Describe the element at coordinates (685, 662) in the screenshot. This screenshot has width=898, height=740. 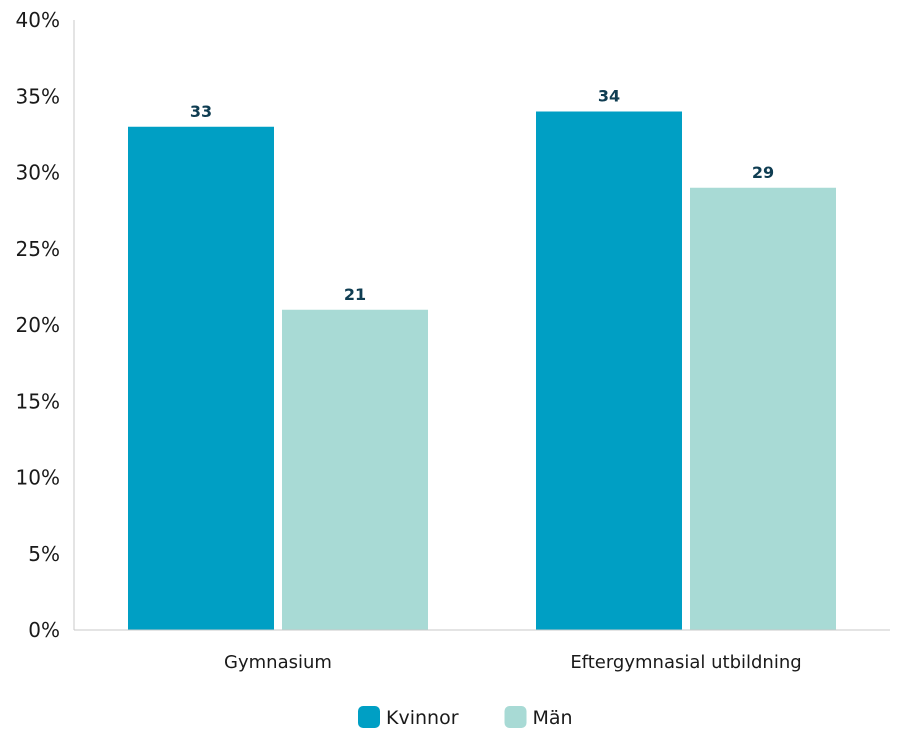
I see `x-category-label: Eftergymnasial utbildning` at that location.